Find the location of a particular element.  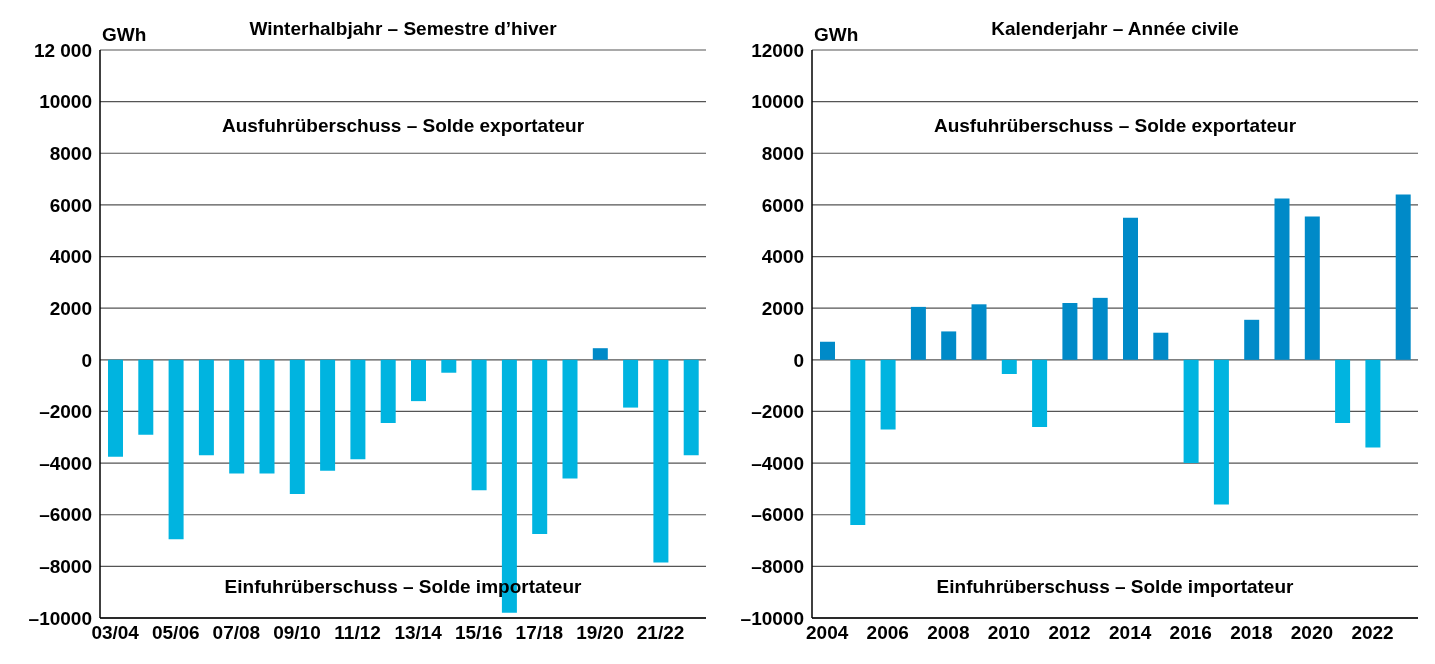

x-tick-label: 09/10 is located at coordinates (297, 633).